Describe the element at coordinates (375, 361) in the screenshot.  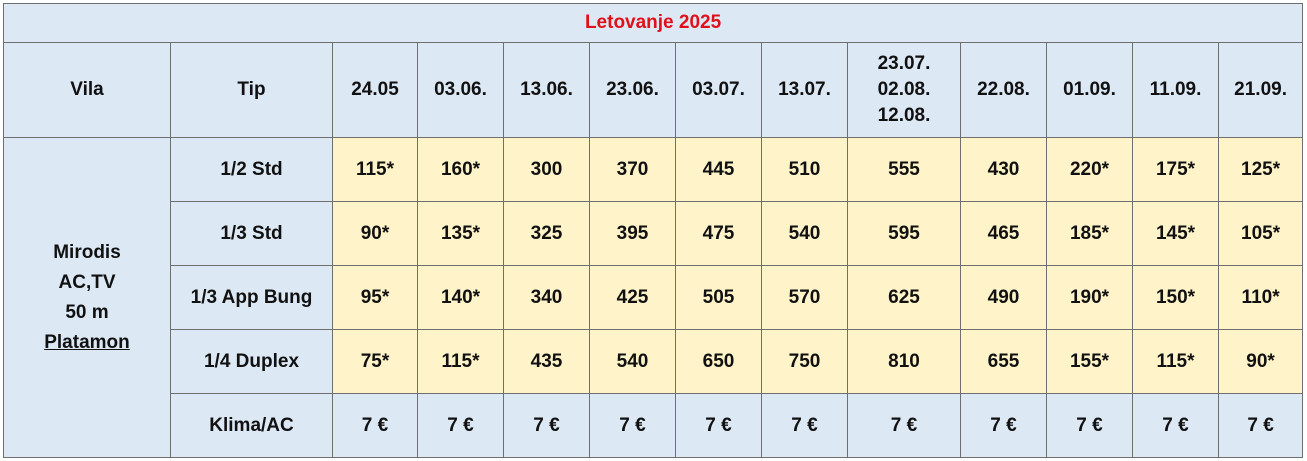
I see `price-cell: 75*` at that location.